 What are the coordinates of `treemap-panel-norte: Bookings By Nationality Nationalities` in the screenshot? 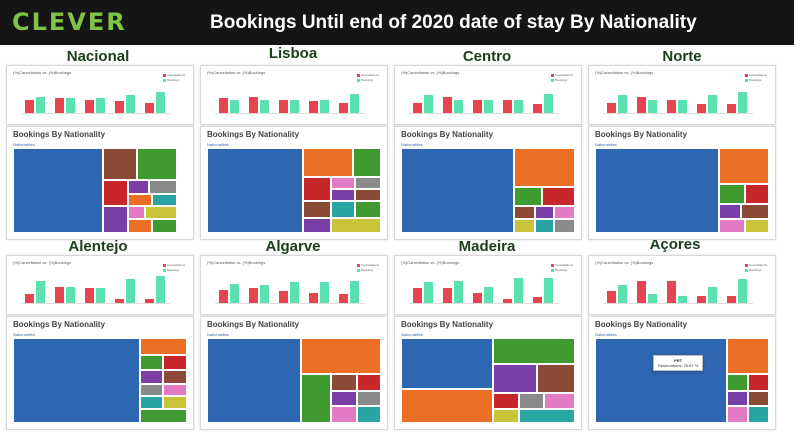 It's located at (682, 183).